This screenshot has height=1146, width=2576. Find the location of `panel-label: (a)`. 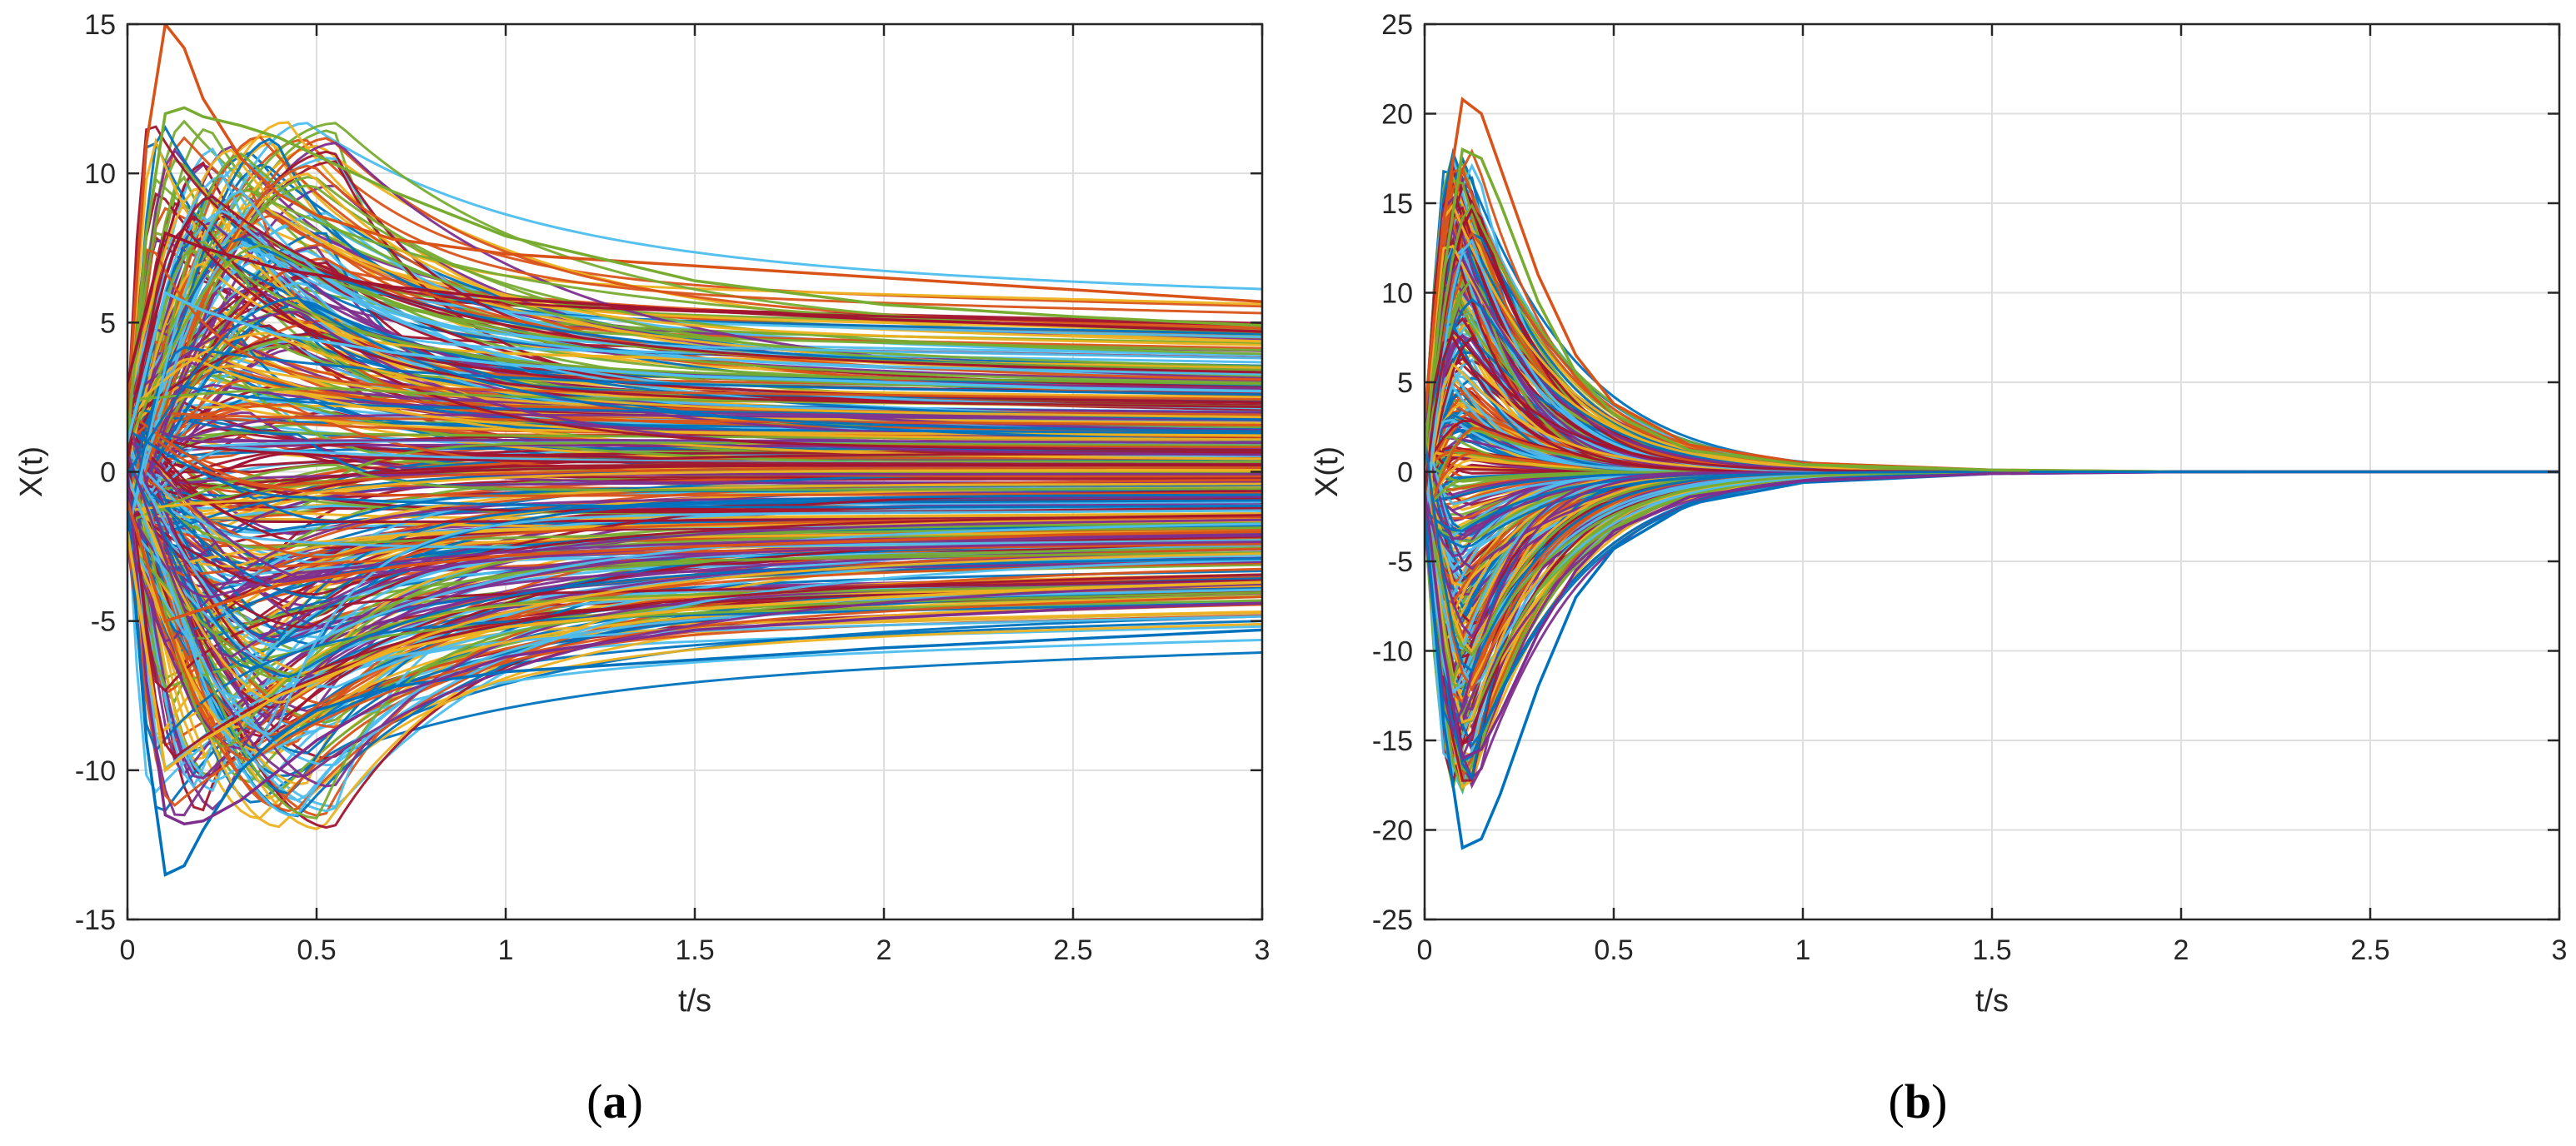

panel-label: (a) is located at coordinates (615, 1101).